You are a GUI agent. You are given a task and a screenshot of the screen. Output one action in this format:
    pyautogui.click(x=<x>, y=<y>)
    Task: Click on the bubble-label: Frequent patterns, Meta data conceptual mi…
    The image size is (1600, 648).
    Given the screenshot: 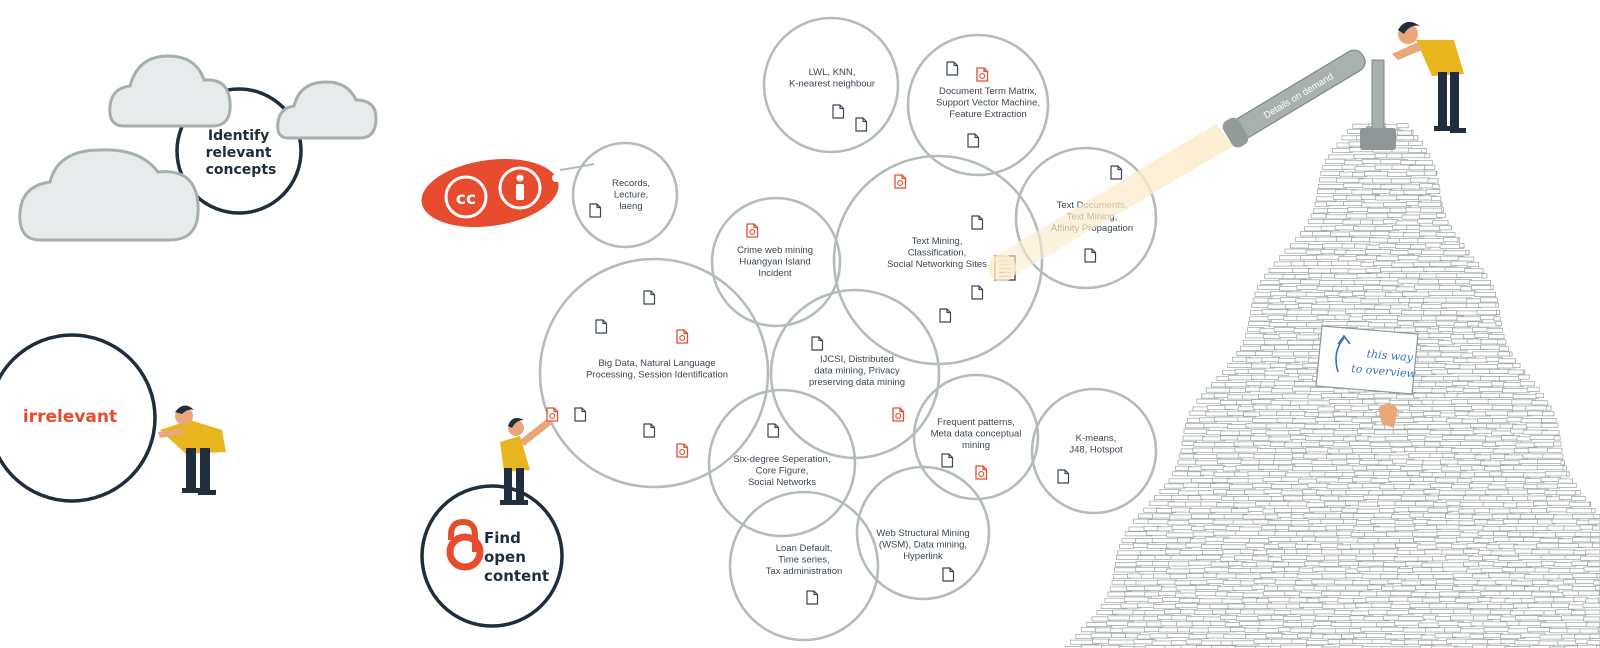 What is the action you would take?
    pyautogui.click(x=976, y=434)
    